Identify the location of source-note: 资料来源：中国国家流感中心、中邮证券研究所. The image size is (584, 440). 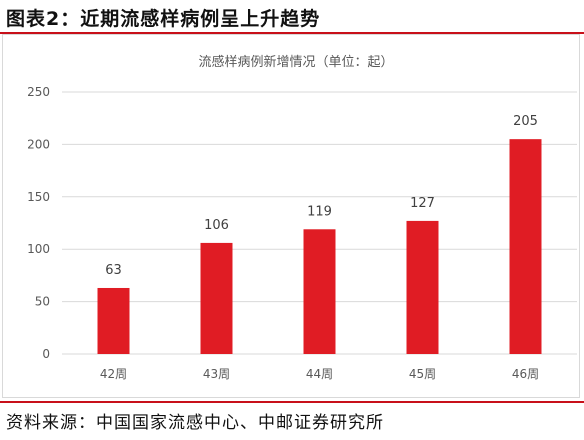
(195, 423).